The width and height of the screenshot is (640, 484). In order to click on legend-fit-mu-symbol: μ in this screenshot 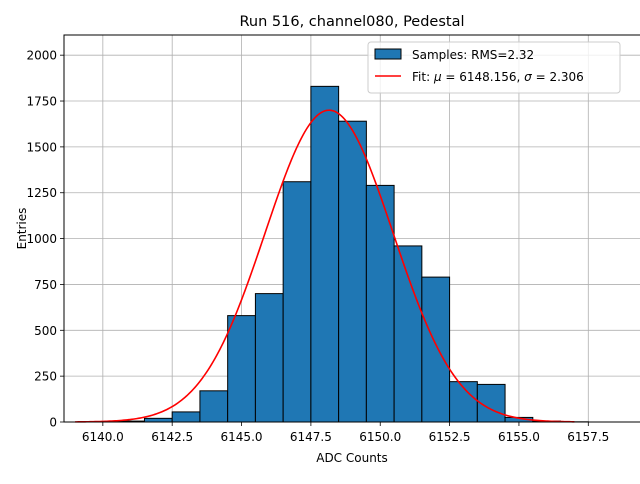, I will do `click(437, 77)`.